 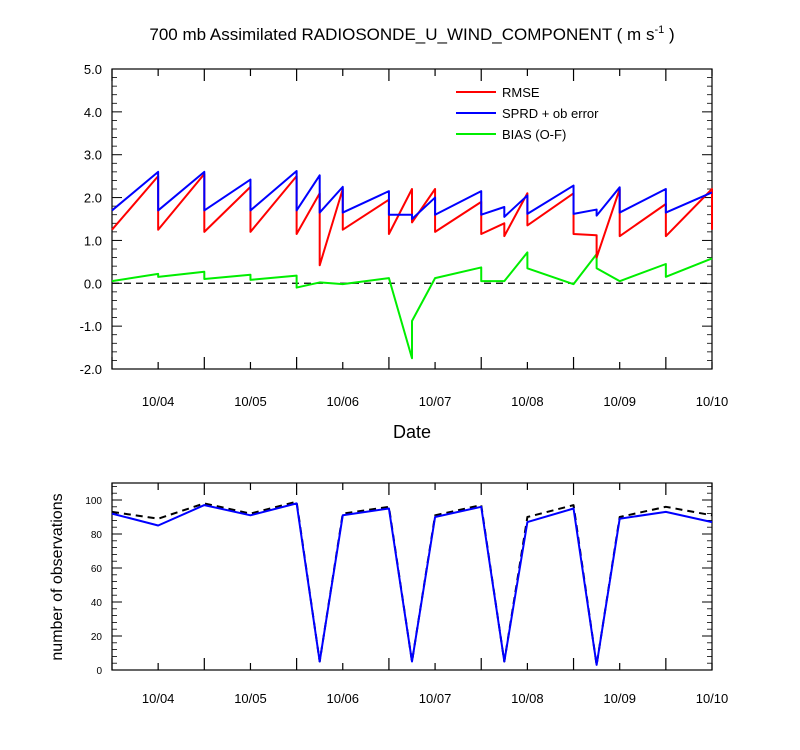 What do you see at coordinates (93, 283) in the screenshot?
I see `top-y-tick-label: 0.0` at bounding box center [93, 283].